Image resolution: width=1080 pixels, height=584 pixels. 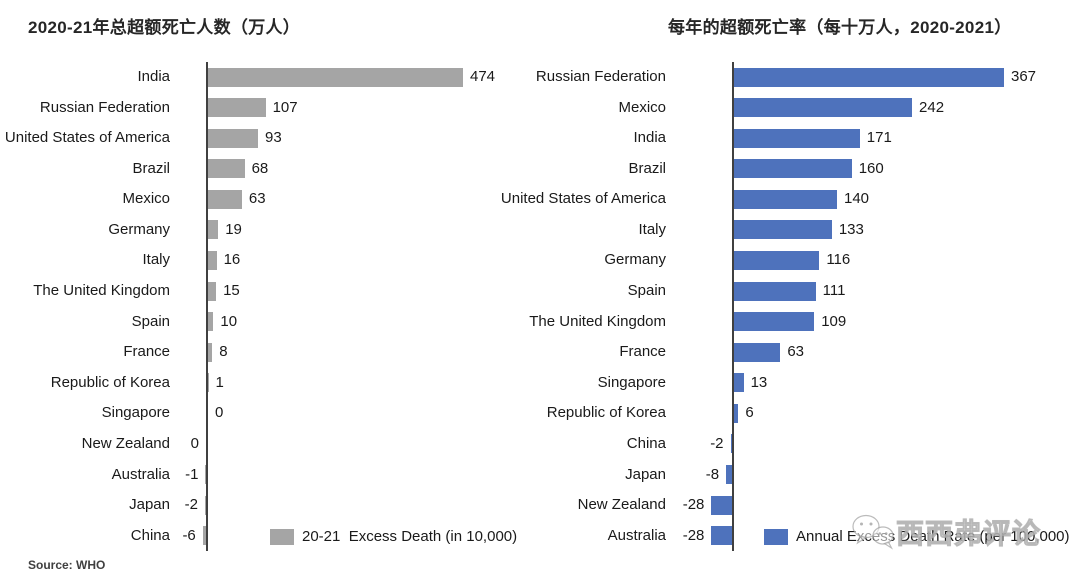 What do you see at coordinates (717, 443) in the screenshot?
I see `right-chart-value-label: -2` at bounding box center [717, 443].